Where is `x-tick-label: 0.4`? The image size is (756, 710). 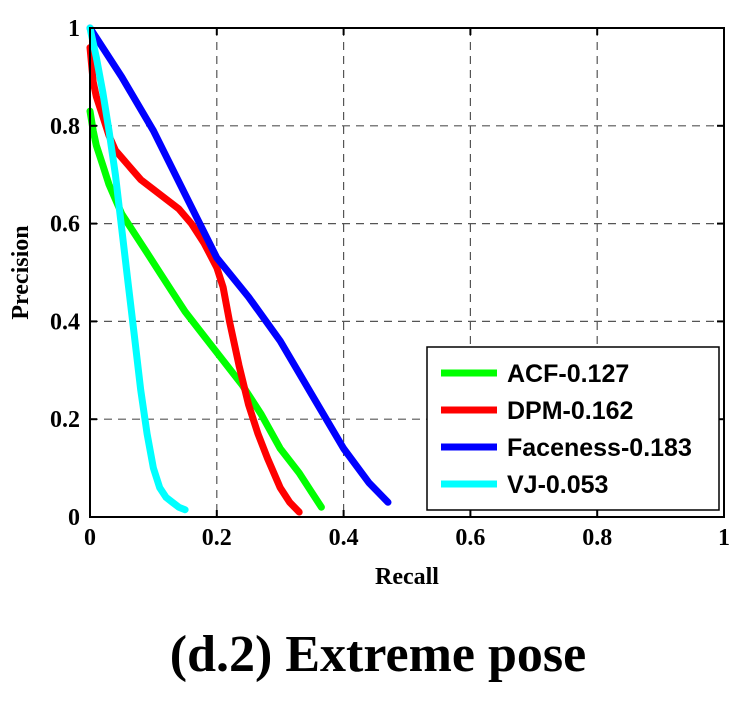
x-tick-label: 0.4 is located at coordinates (344, 538).